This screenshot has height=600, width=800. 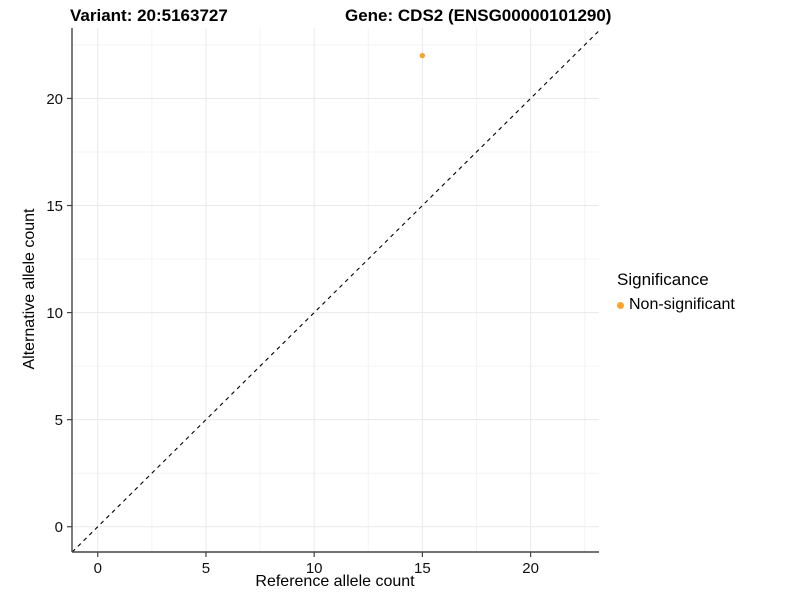 What do you see at coordinates (98, 568) in the screenshot?
I see `x-tick-label: 0` at bounding box center [98, 568].